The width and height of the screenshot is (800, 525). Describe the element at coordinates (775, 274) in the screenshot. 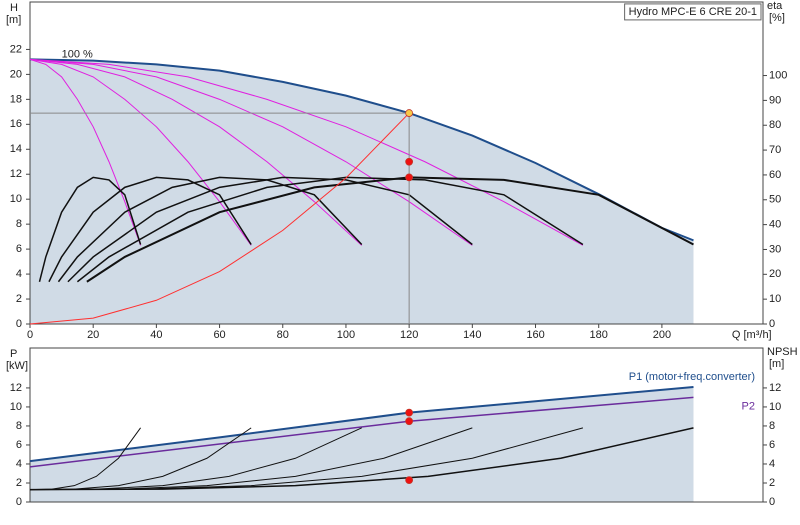

I see `y2-tick-label: 20` at that location.